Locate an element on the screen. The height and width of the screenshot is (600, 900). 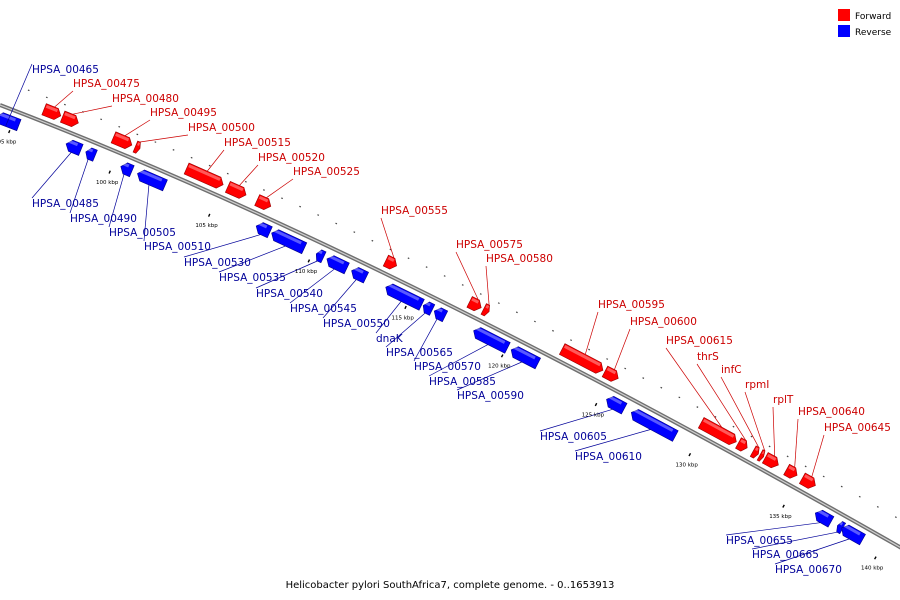
gene-label: HPSA_00585 is located at coordinates (462, 382).